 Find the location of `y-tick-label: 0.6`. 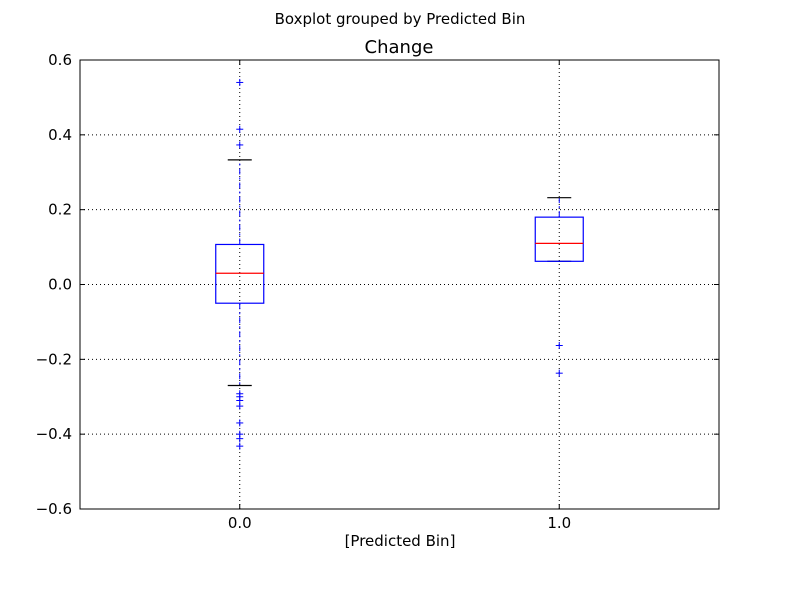

y-tick-label: 0.6 is located at coordinates (60, 60).